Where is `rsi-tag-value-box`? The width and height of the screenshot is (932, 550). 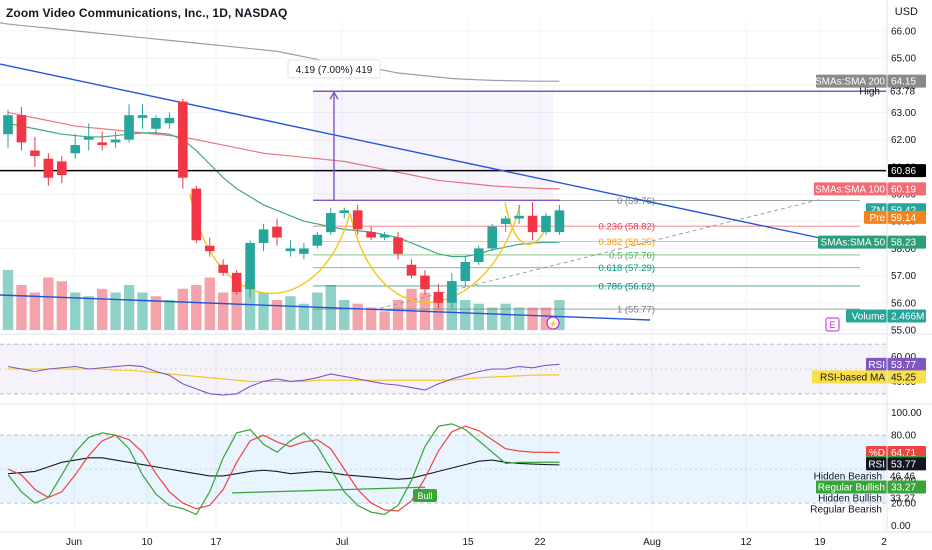 rsi-tag-value-box is located at coordinates (907, 364).